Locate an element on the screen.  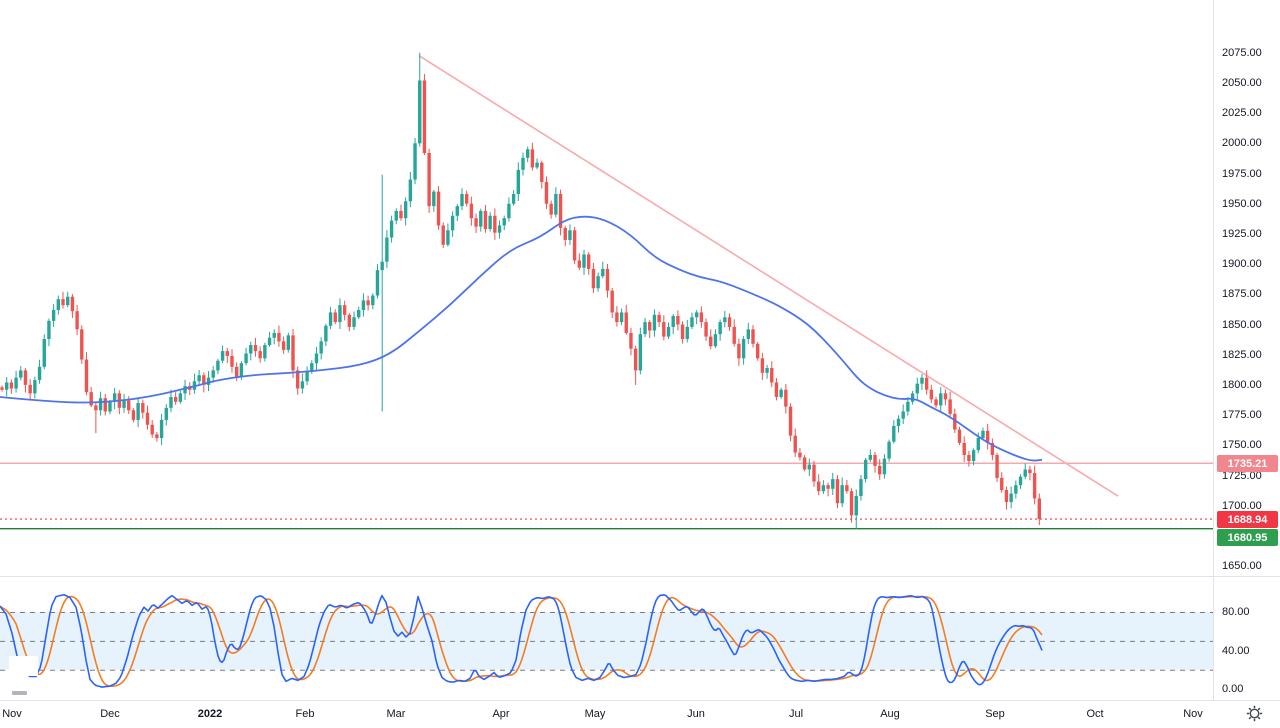
time-axis-separator is located at coordinates (640, 700).